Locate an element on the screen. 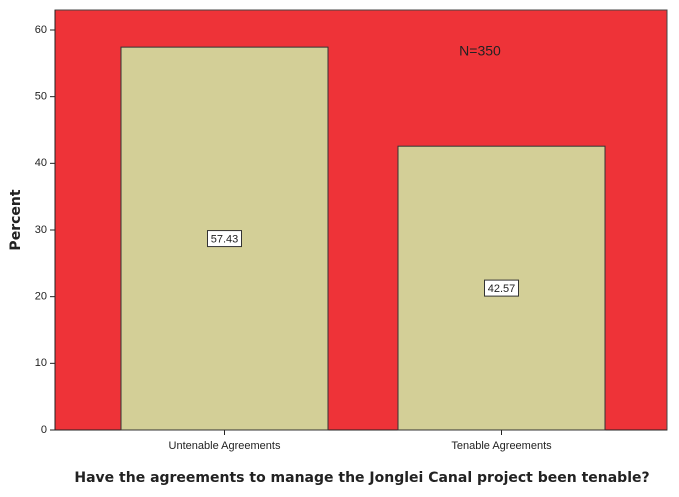 This screenshot has width=679, height=497. y-tick-label: 0 is located at coordinates (44, 430).